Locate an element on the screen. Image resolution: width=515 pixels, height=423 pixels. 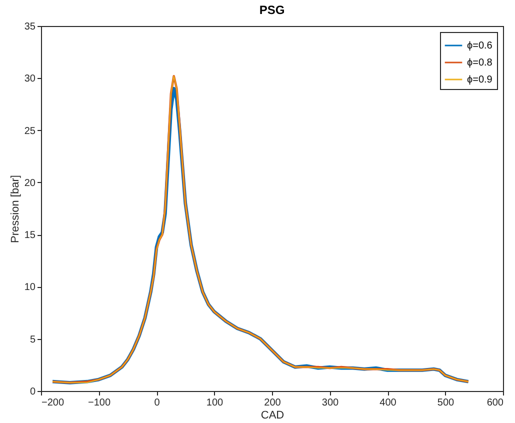
x-axis-title: CAD is located at coordinates (272, 416).